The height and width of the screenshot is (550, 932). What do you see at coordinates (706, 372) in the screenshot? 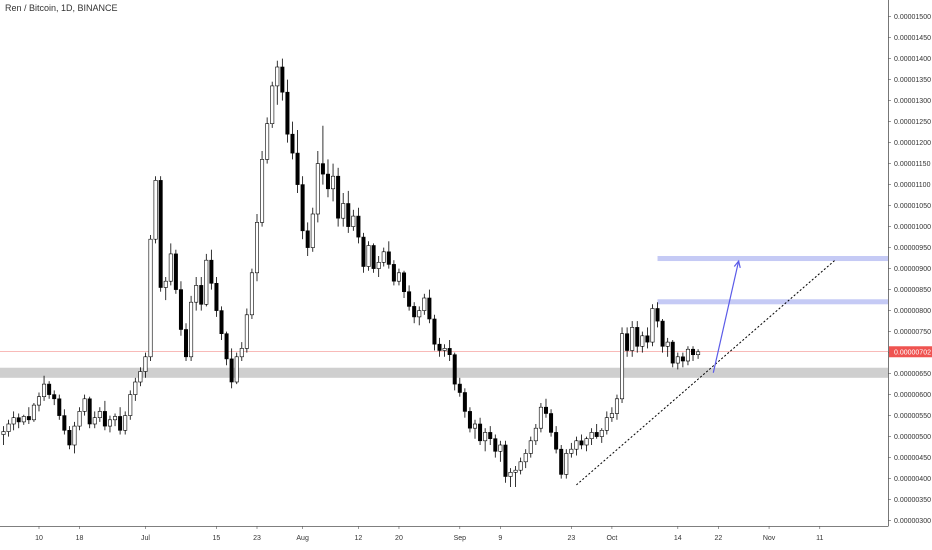
I see `ascending-trendline` at bounding box center [706, 372].